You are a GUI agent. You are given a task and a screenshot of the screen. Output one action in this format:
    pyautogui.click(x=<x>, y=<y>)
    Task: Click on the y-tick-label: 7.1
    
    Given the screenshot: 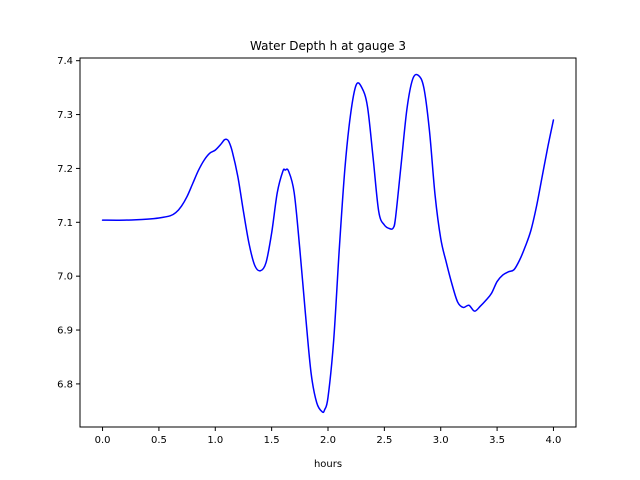 What is the action you would take?
    pyautogui.click(x=65, y=223)
    